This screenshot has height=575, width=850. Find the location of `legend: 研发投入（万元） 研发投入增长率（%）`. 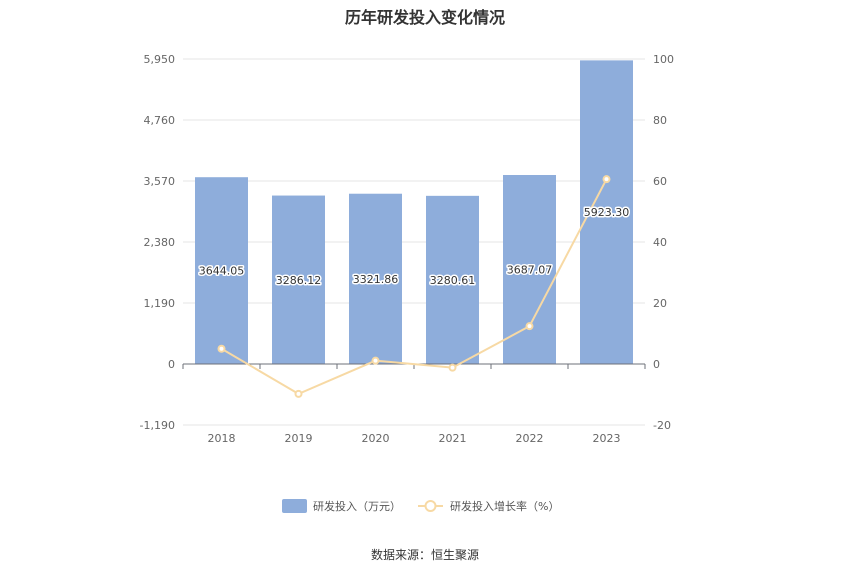

legend: 研发投入（万元） 研发投入增长率（%） is located at coordinates (420, 506).